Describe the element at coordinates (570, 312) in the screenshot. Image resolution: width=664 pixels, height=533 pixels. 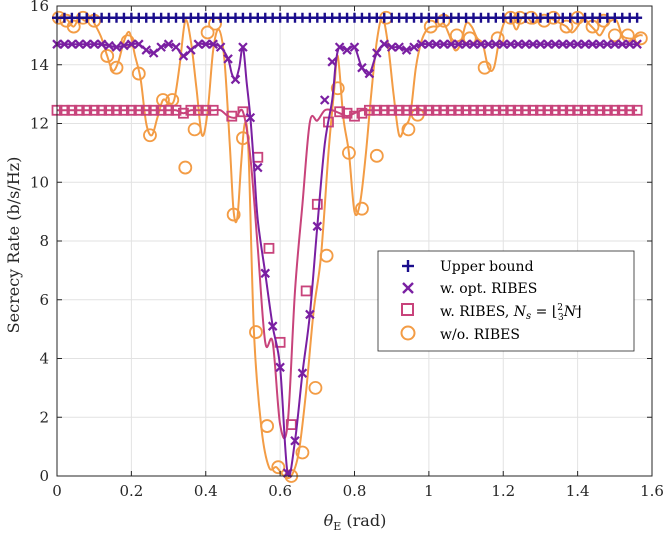
I see `legend-label-ribes-N2: N` at that location.